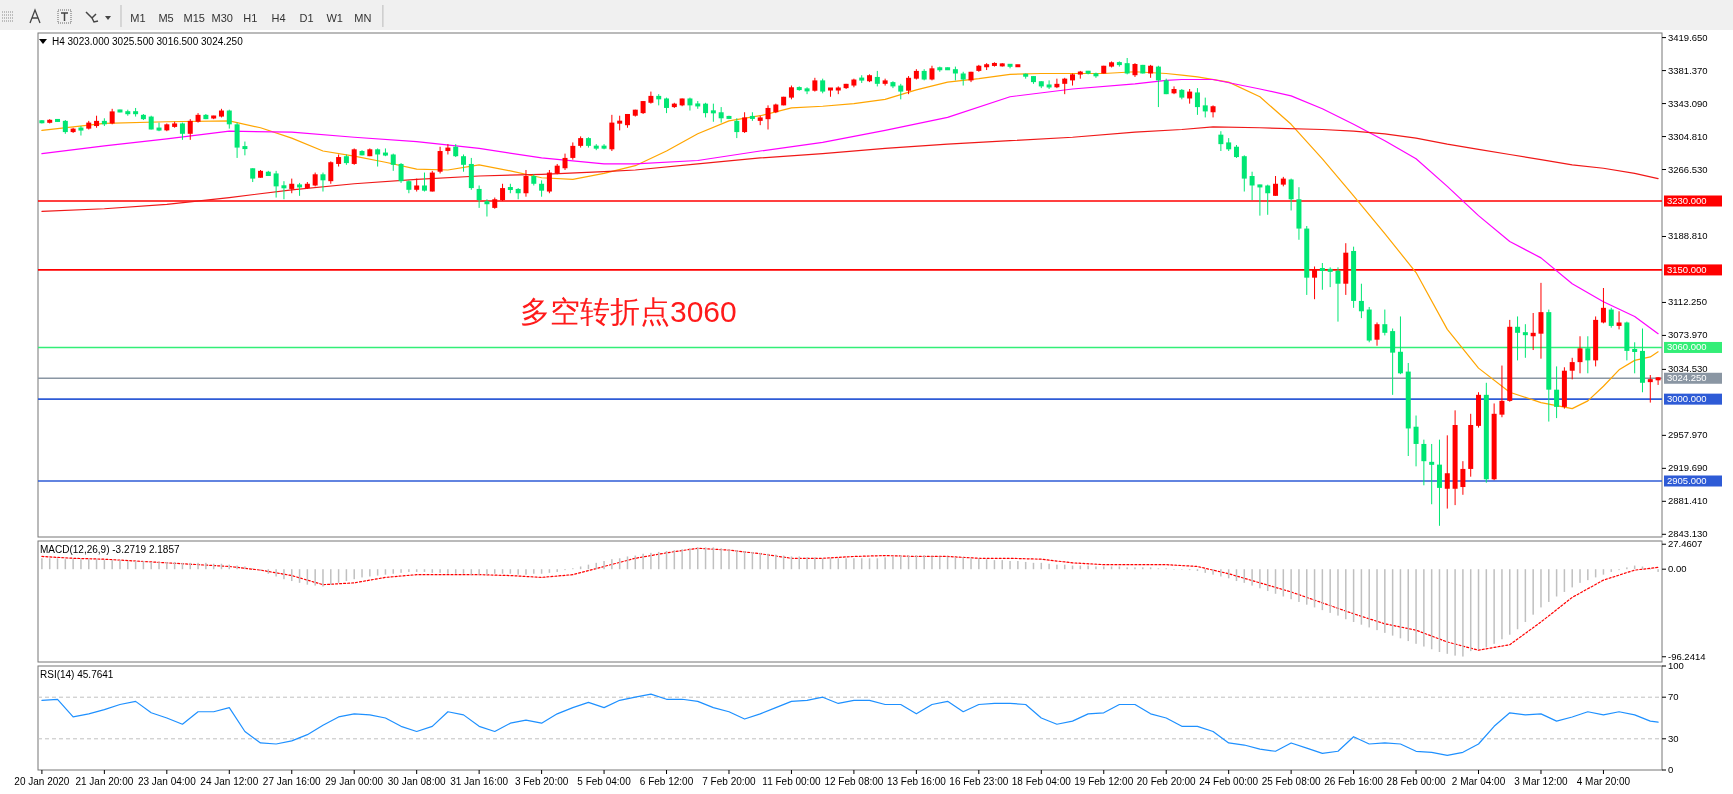  What do you see at coordinates (1687, 399) in the screenshot?
I see `ref-line-label: 3000.000` at bounding box center [1687, 399].